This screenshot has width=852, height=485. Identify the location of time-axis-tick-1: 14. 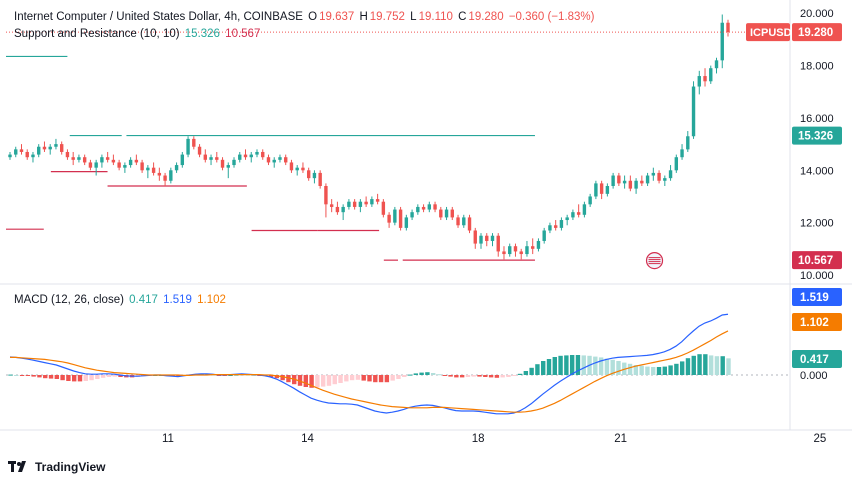
(307, 439).